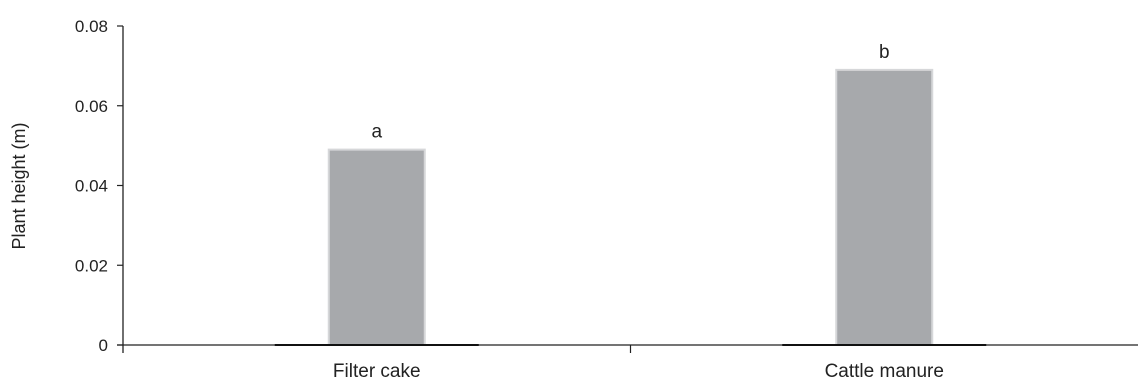 This screenshot has width=1140, height=386. What do you see at coordinates (377, 371) in the screenshot?
I see `x-category-label: Filter cake` at bounding box center [377, 371].